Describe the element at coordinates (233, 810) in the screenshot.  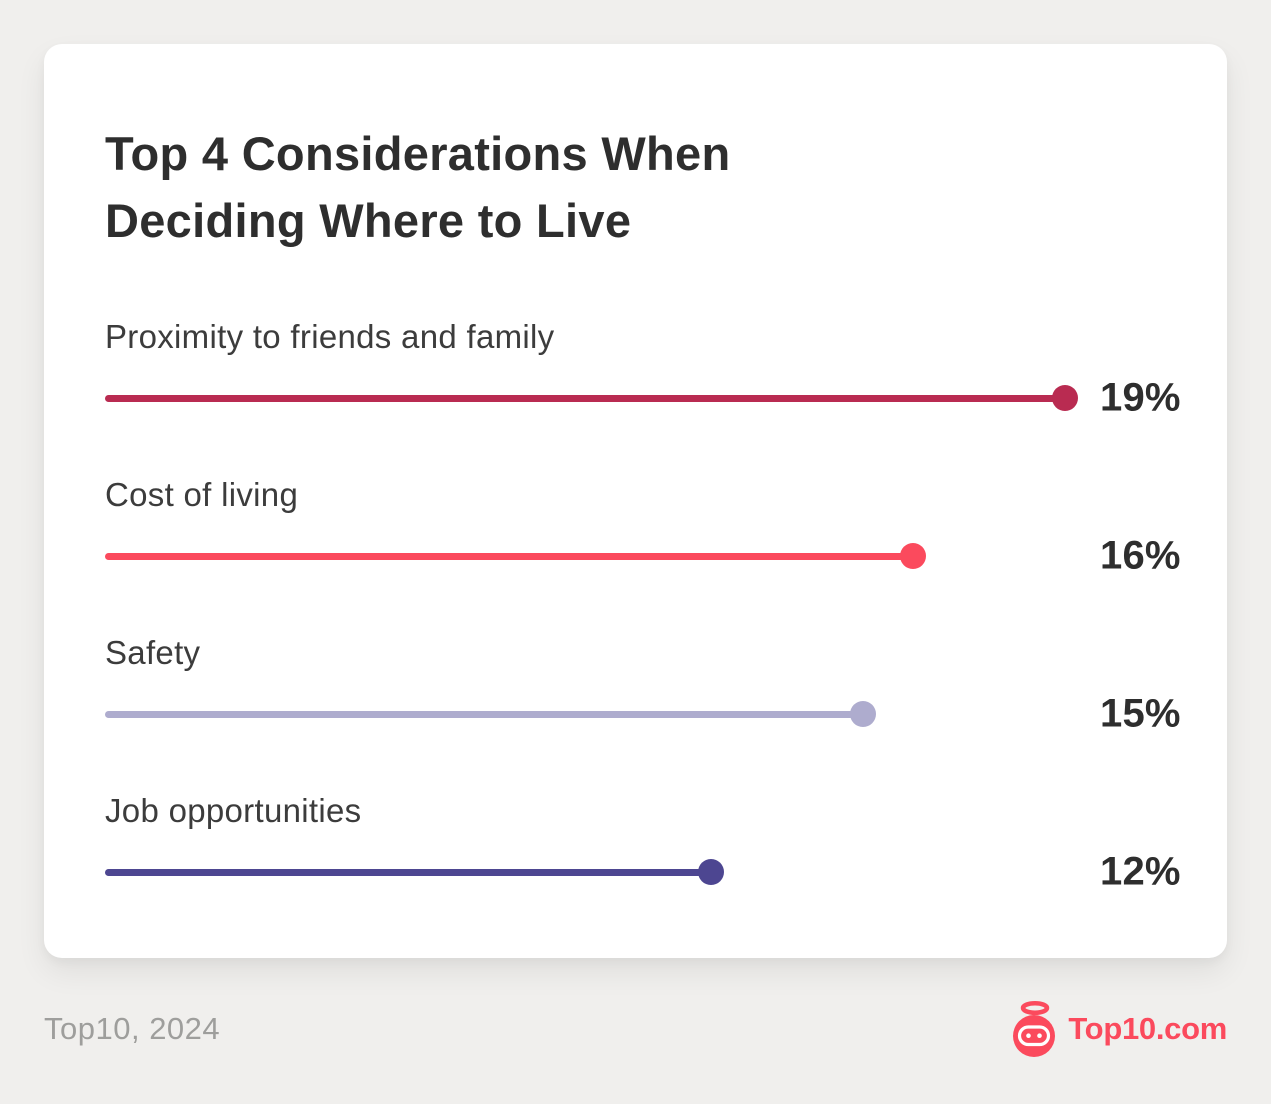
I see `category-label: Job opportunities` at that location.